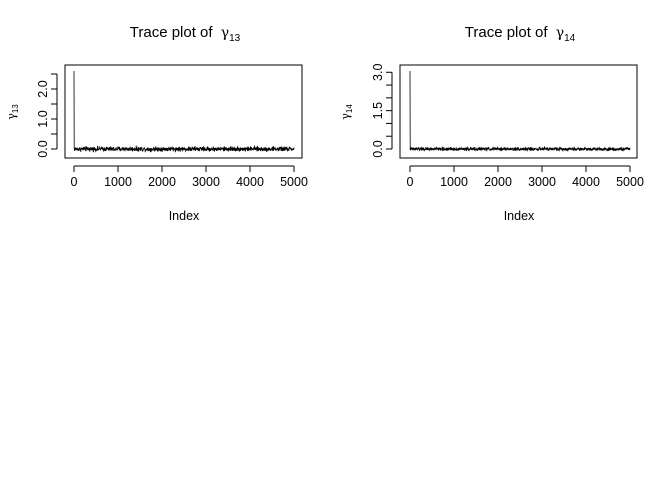  What do you see at coordinates (43, 88) in the screenshot?
I see `y-tick-label: 2.0` at bounding box center [43, 88].